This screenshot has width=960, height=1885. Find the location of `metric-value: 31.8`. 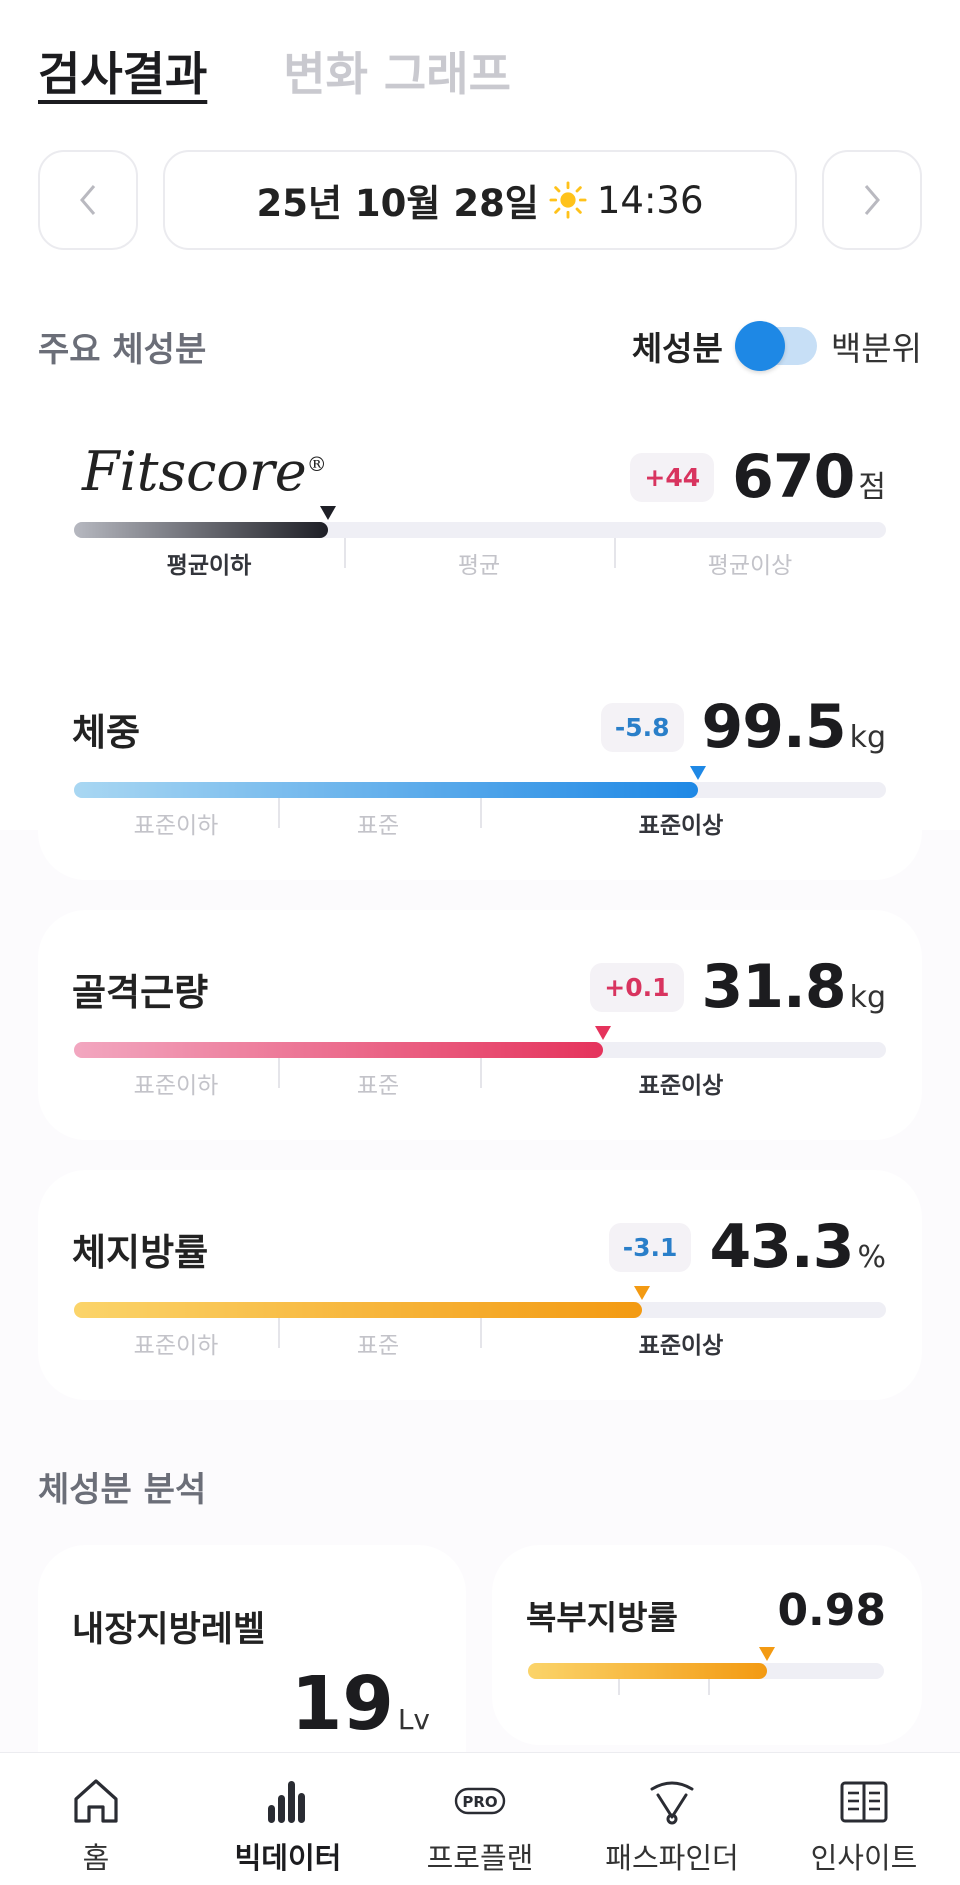

metric-value: 31.8 is located at coordinates (774, 987).